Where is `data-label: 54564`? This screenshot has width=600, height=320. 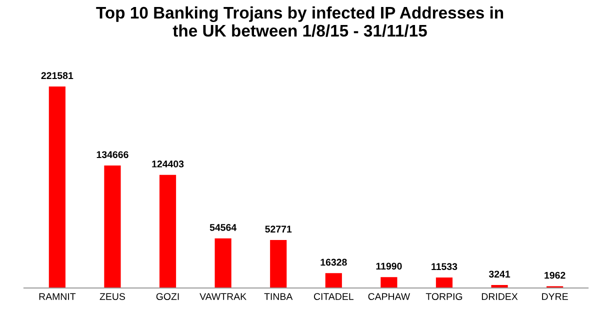 data-label: 54564 is located at coordinates (223, 227).